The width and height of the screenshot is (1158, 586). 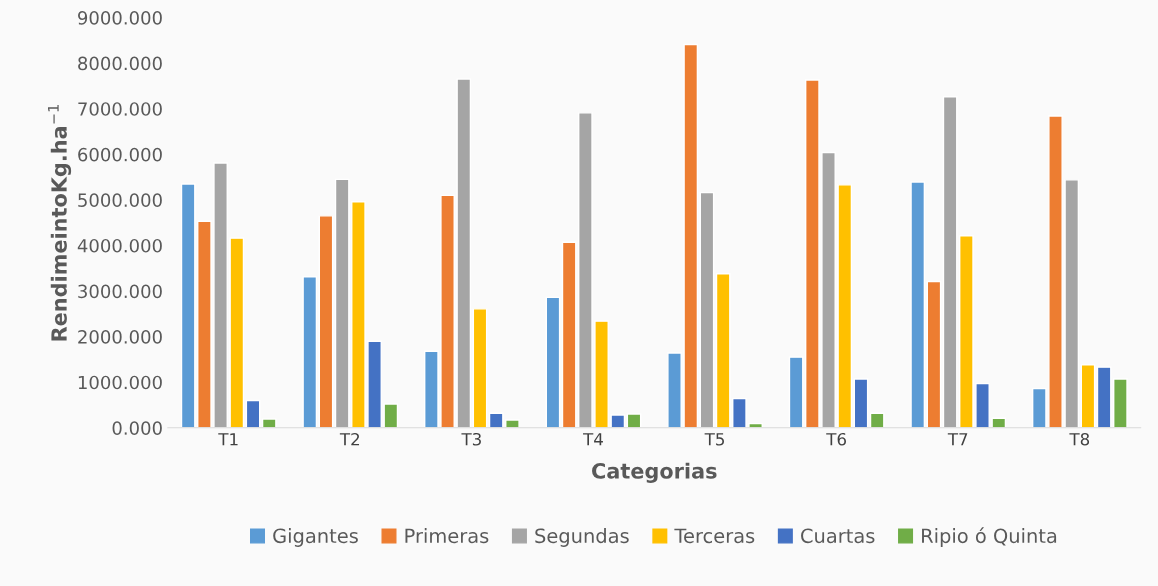 What do you see at coordinates (714, 439) in the screenshot?
I see `x-tick-label: T5` at bounding box center [714, 439].